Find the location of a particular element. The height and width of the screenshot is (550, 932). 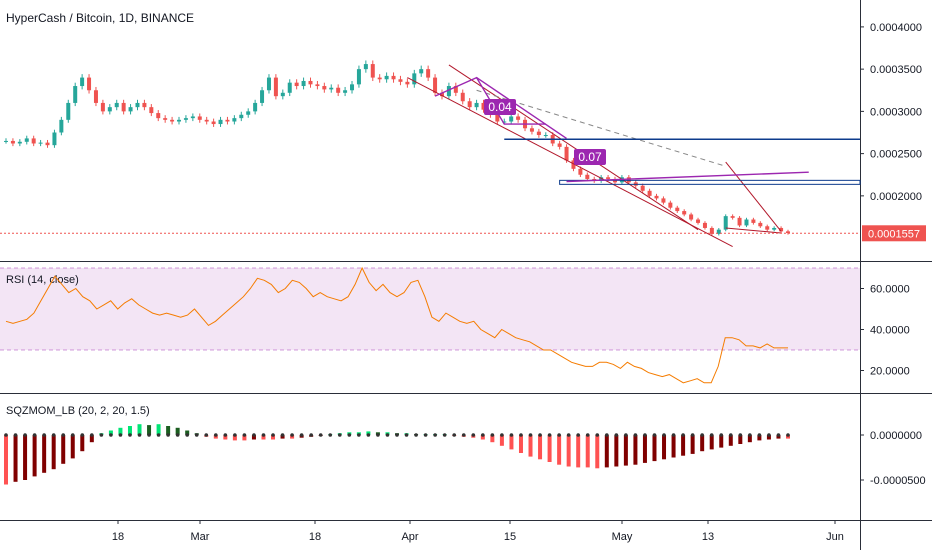

price-tick-label: 0.0003000 is located at coordinates (896, 112).